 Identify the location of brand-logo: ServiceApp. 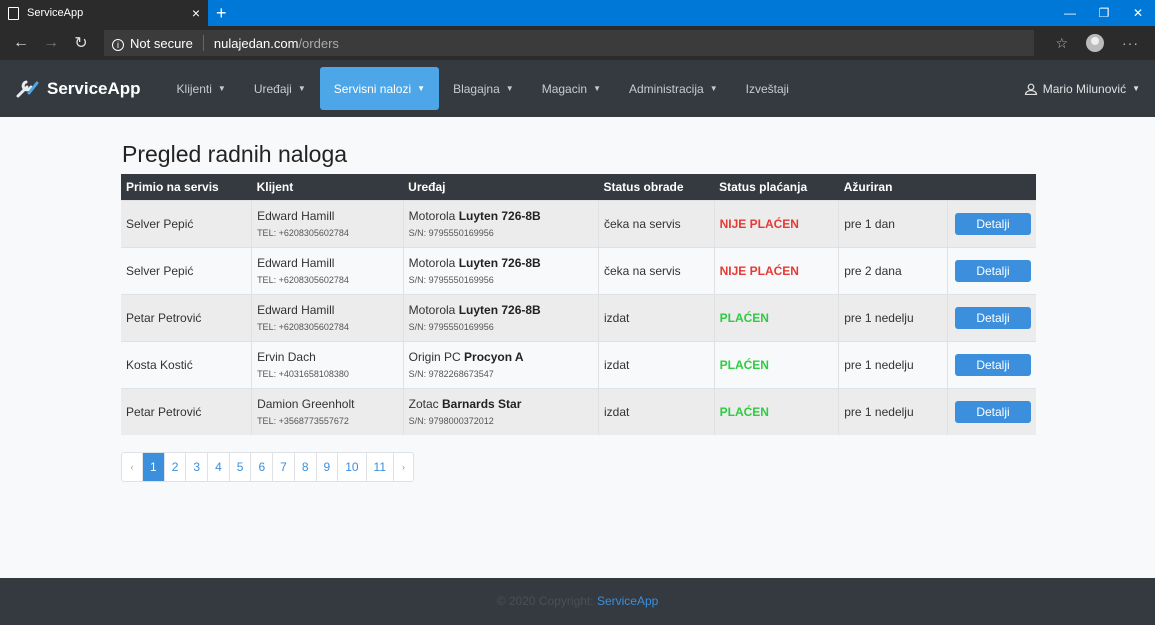
(78, 89).